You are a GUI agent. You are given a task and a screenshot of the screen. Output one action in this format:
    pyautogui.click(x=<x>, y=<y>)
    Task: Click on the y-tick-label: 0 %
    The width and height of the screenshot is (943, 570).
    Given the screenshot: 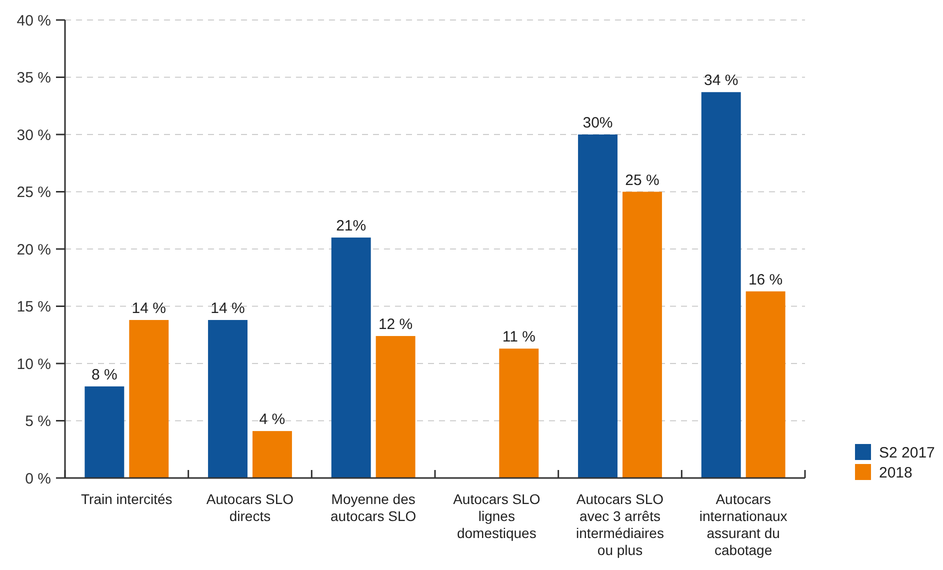 What is the action you would take?
    pyautogui.click(x=38, y=479)
    